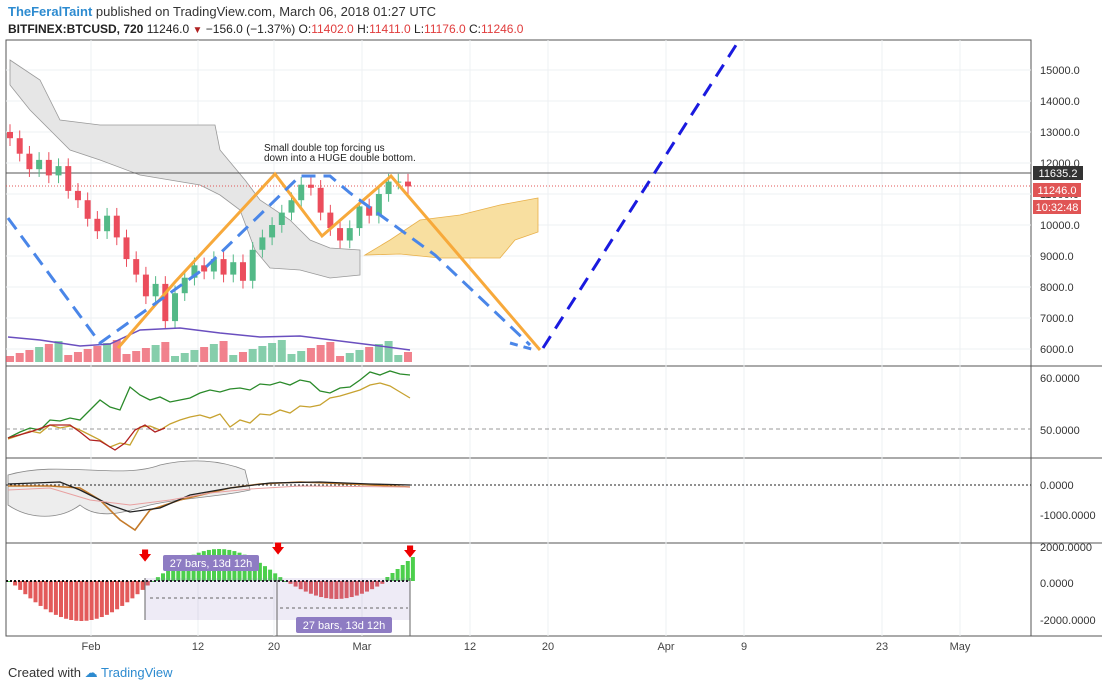  What do you see at coordinates (91, 647) in the screenshot?
I see `time-tick: Feb` at bounding box center [91, 647].